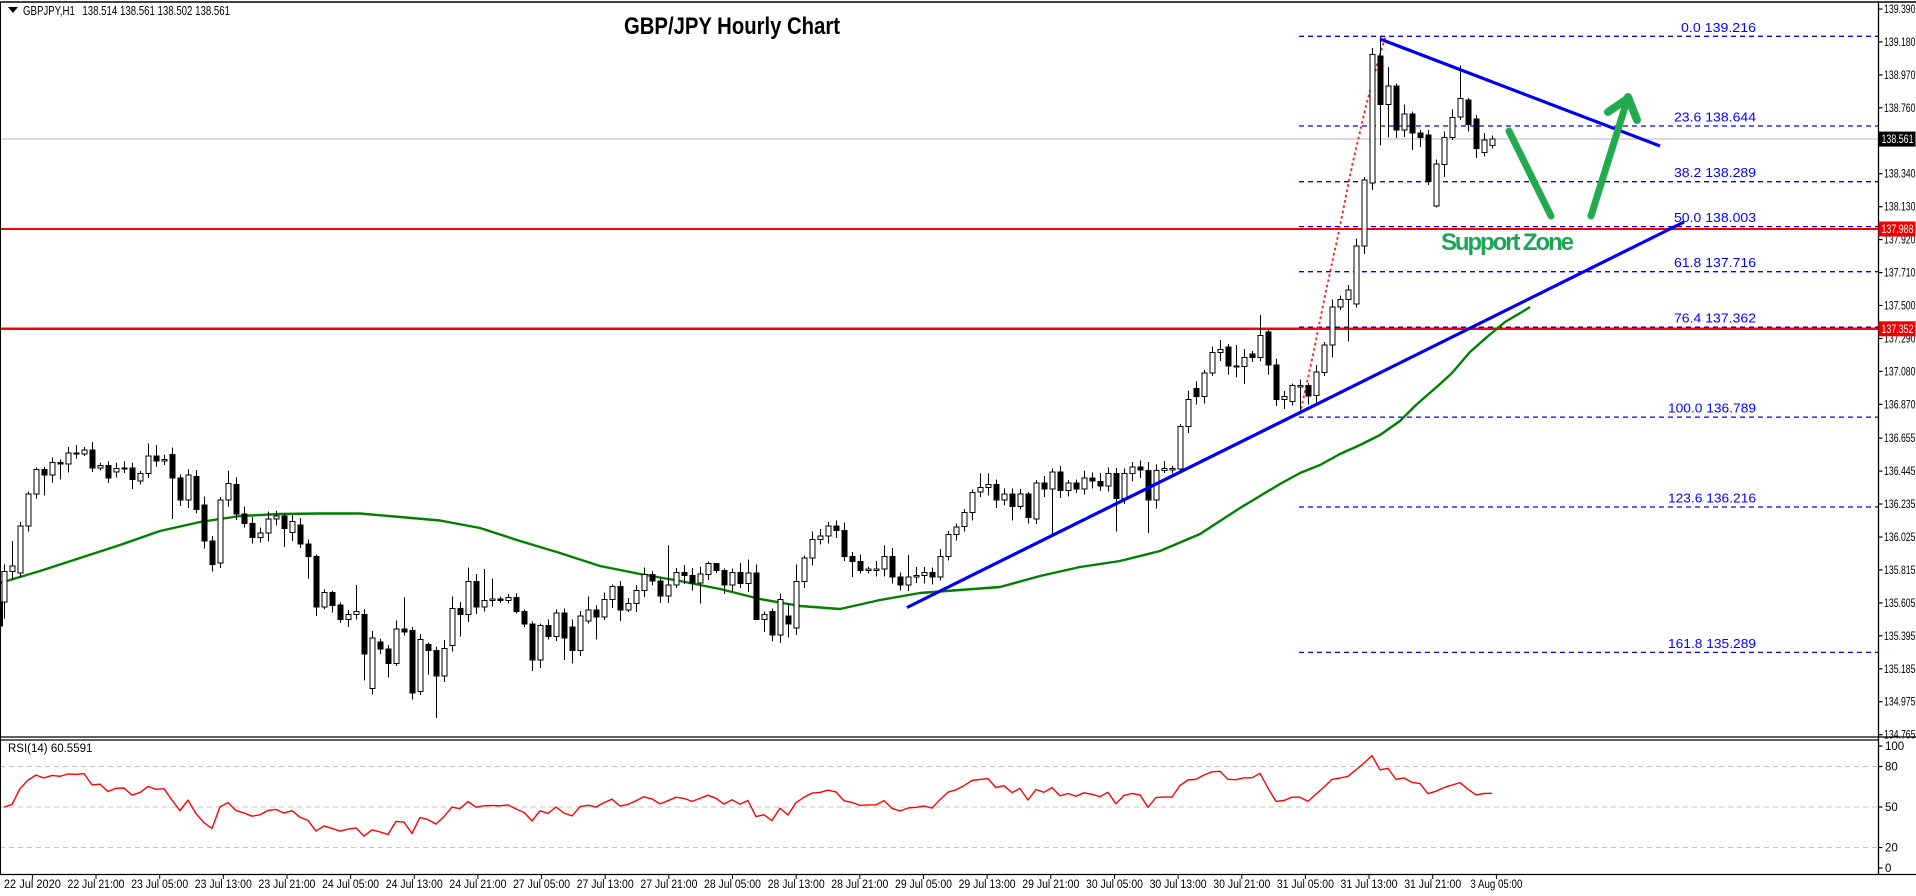 The height and width of the screenshot is (896, 1916). What do you see at coordinates (159, 885) in the screenshot?
I see `svg-text: 23 Jul 05:00` at bounding box center [159, 885].